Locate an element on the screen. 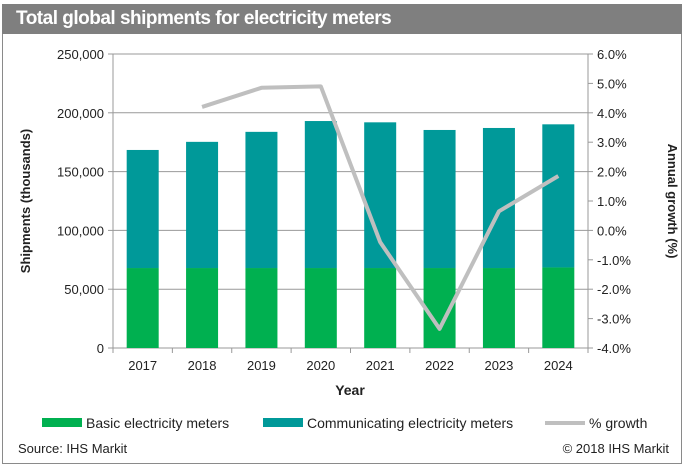 The width and height of the screenshot is (687, 469). y-tick-label: 150,000 is located at coordinates (80, 172).